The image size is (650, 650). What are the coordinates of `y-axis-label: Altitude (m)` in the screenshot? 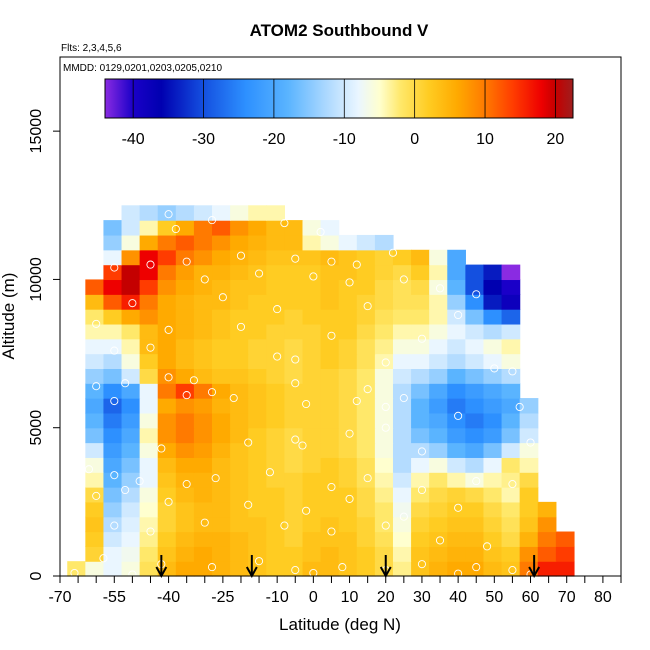 It's located at (9, 316).